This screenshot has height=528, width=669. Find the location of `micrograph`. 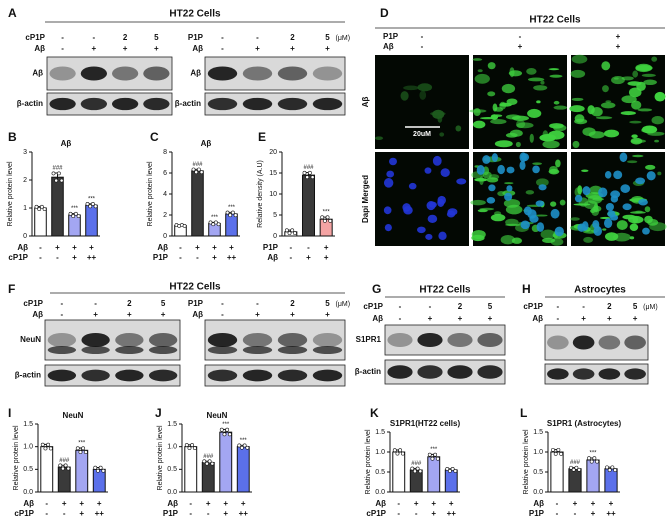

micrograph is located at coordinates (518, 102).